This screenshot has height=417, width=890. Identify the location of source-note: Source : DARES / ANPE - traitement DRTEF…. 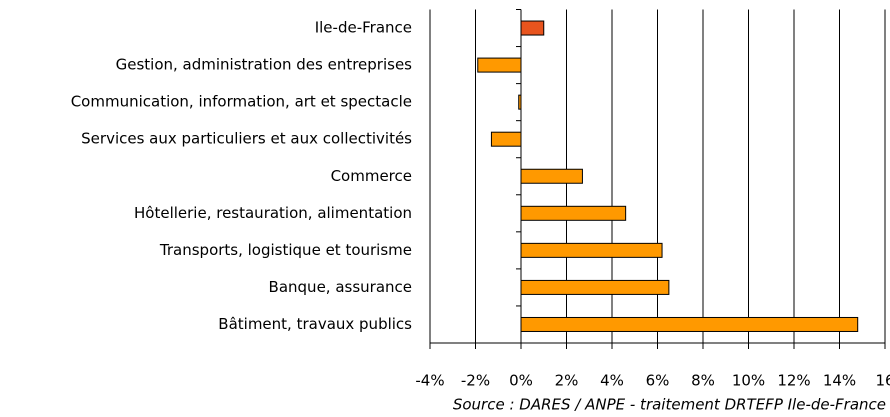
(669, 405).